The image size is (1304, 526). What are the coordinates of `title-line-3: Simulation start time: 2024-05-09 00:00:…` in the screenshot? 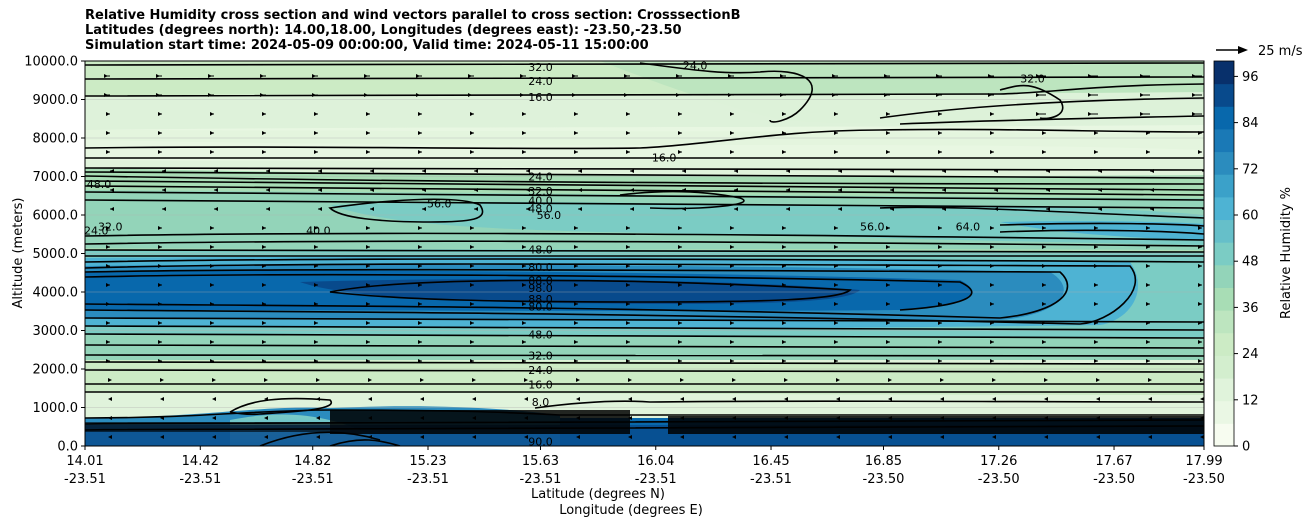 It's located at (367, 45).